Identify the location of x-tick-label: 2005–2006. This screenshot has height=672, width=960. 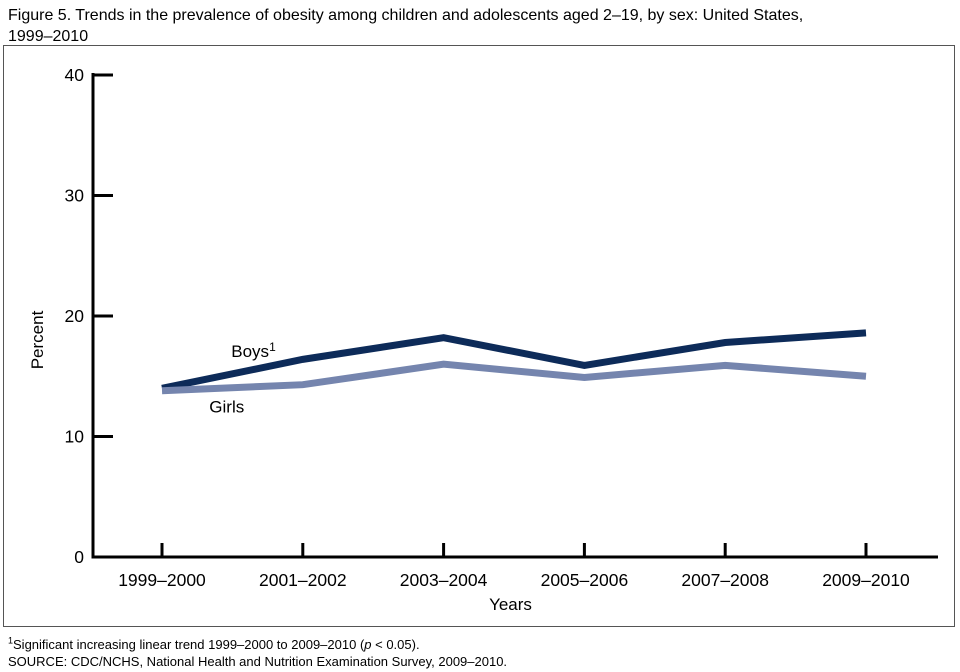
(585, 580).